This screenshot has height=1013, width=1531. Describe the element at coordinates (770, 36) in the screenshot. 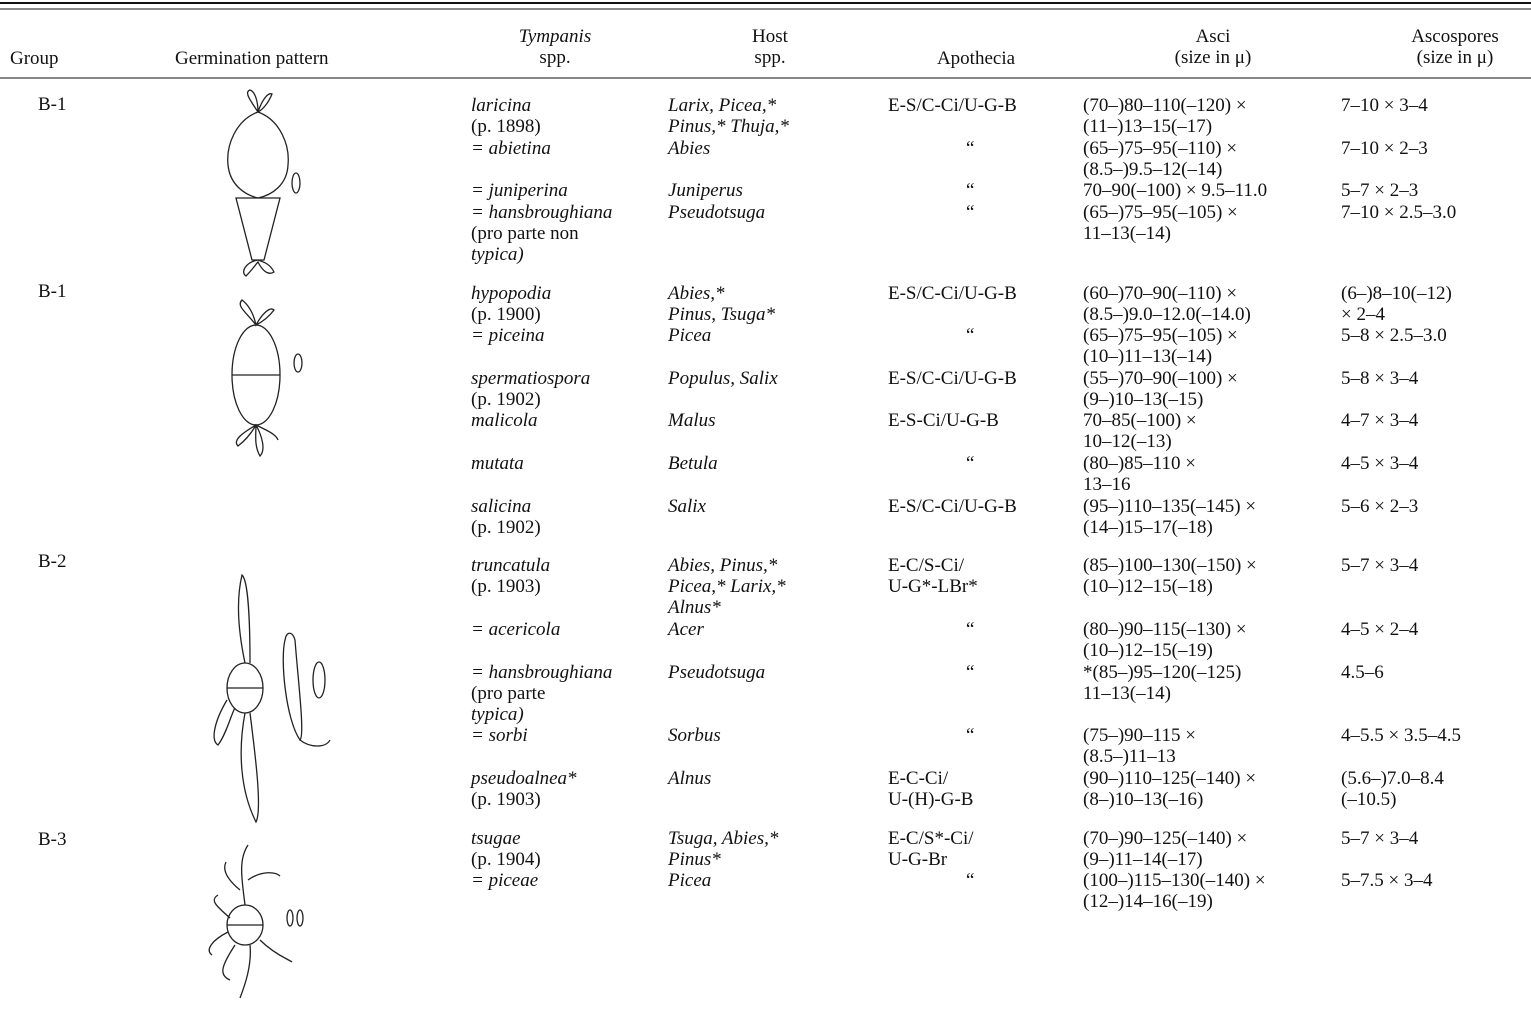

I see `header-cell: Host` at that location.